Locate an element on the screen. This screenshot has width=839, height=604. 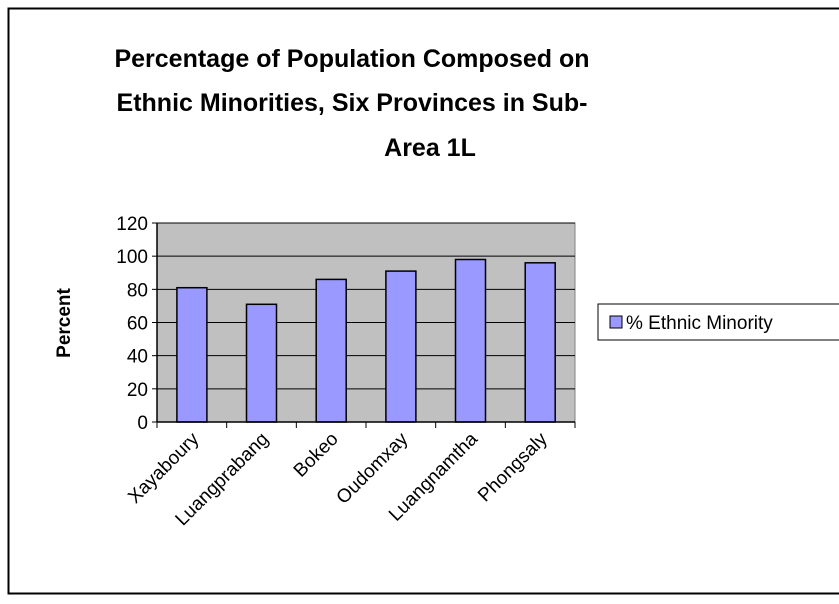
y-tick-label: 60 is located at coordinates (137, 324).